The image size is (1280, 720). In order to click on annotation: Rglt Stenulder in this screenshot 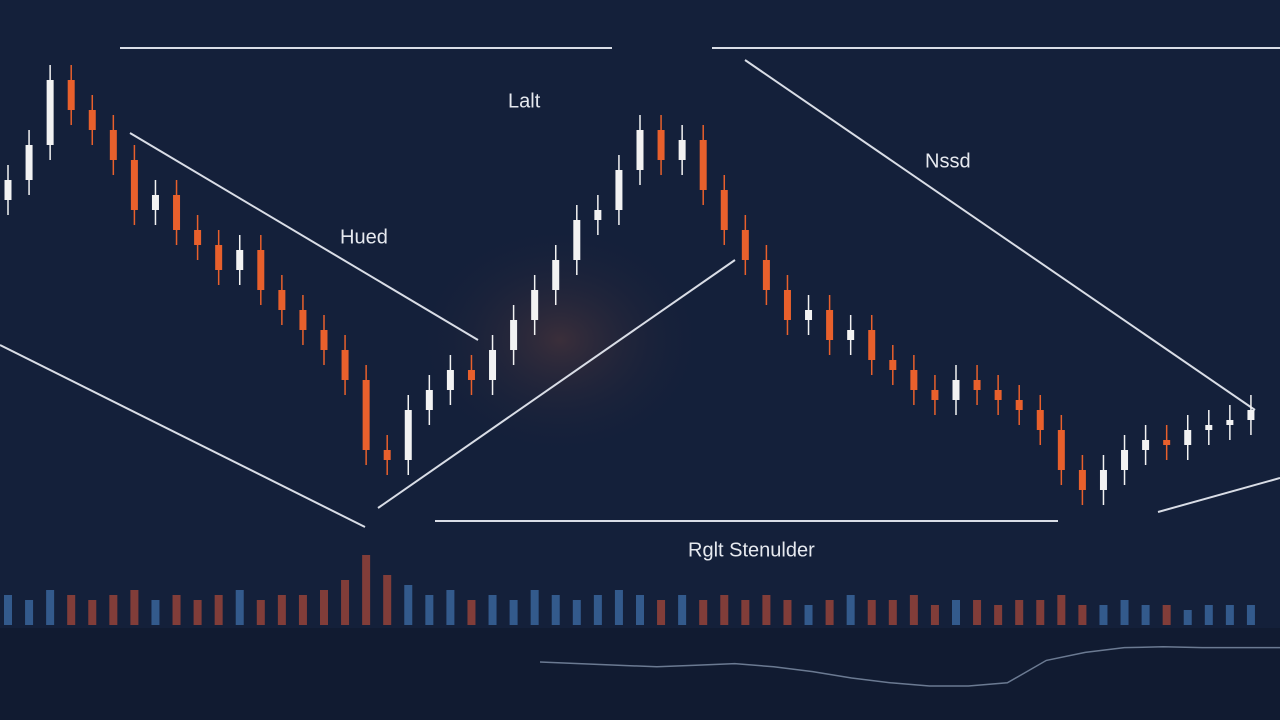, I will do `click(751, 550)`.